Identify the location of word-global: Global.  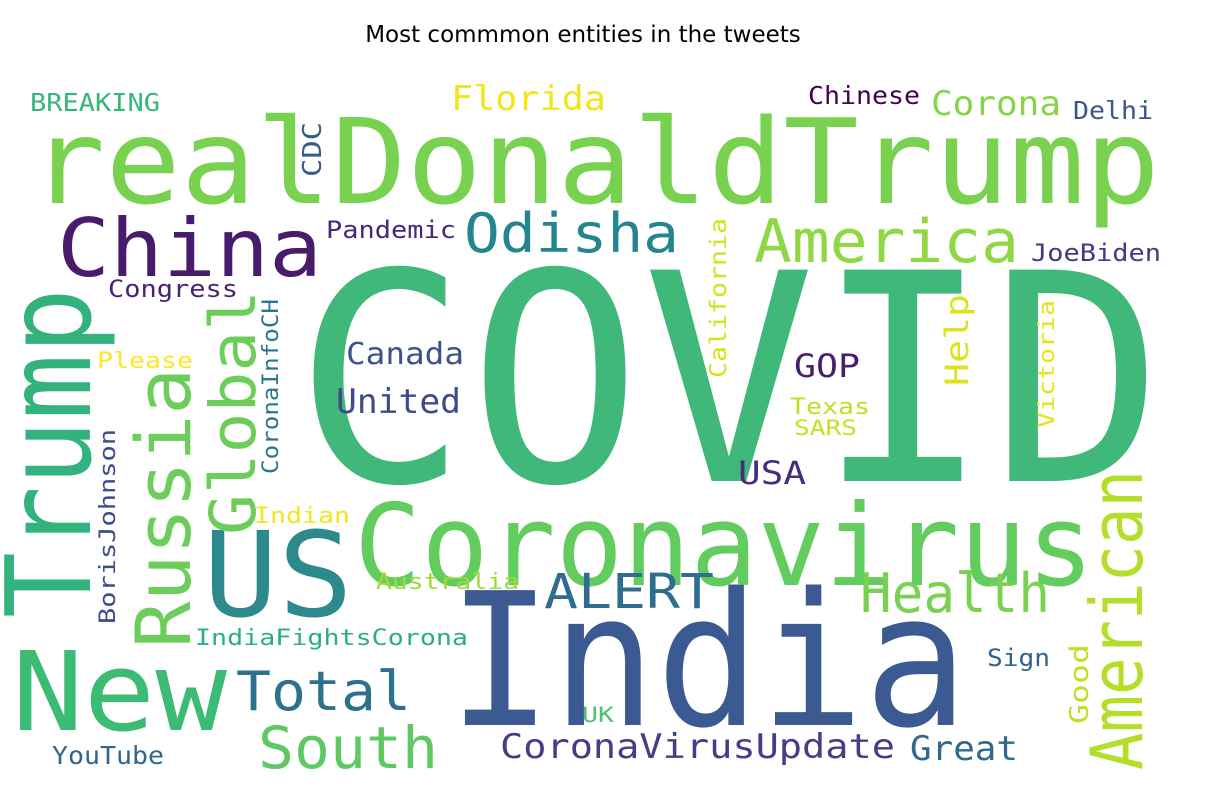
(233, 412).